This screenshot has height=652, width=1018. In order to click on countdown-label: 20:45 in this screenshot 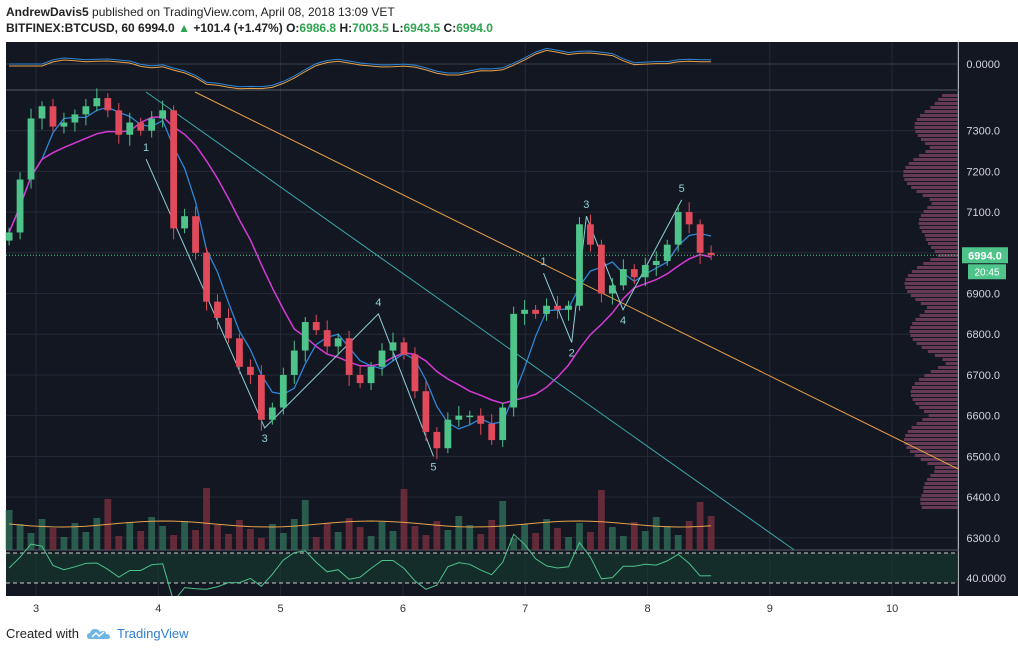, I will do `click(986, 272)`.